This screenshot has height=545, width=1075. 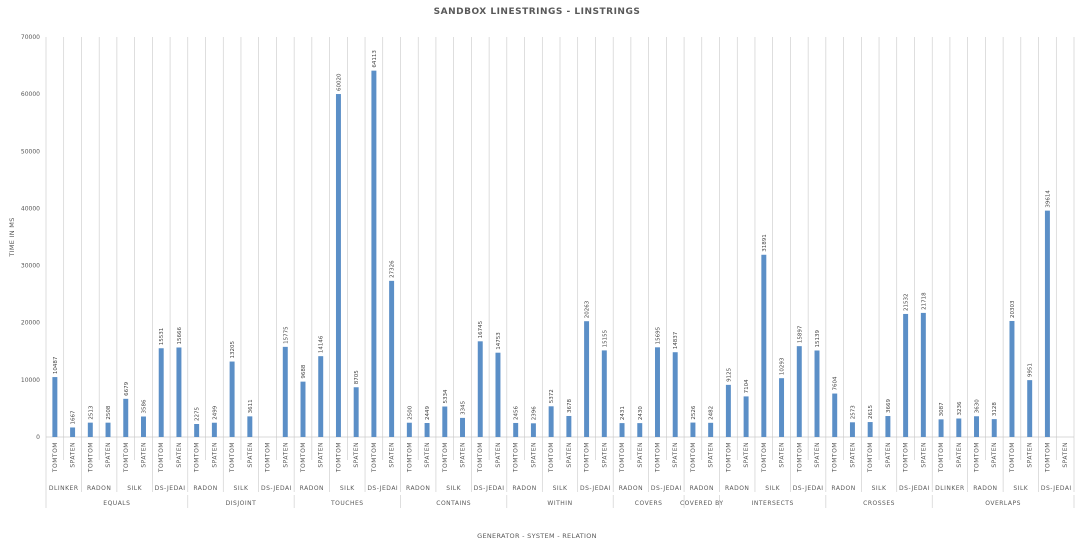 I want to click on data-label: 6679, so click(x=127, y=388).